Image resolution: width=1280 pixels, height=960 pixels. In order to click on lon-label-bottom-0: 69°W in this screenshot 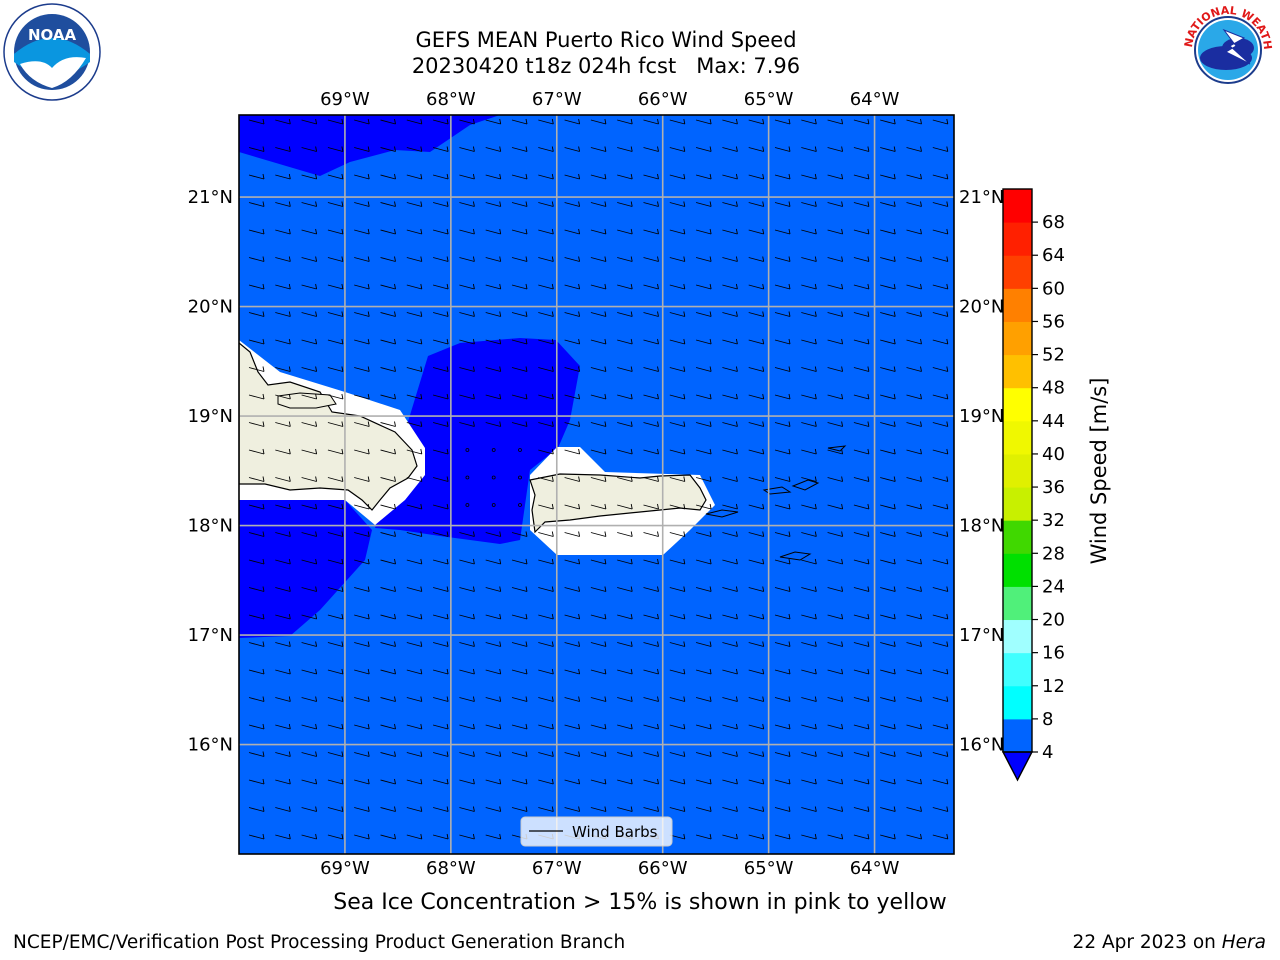, I will do `click(345, 868)`.